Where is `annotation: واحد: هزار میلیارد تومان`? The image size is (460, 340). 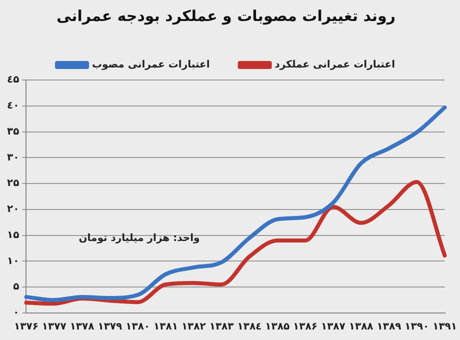 annotation: واحد: هزار میلیارد تومان is located at coordinates (139, 238).